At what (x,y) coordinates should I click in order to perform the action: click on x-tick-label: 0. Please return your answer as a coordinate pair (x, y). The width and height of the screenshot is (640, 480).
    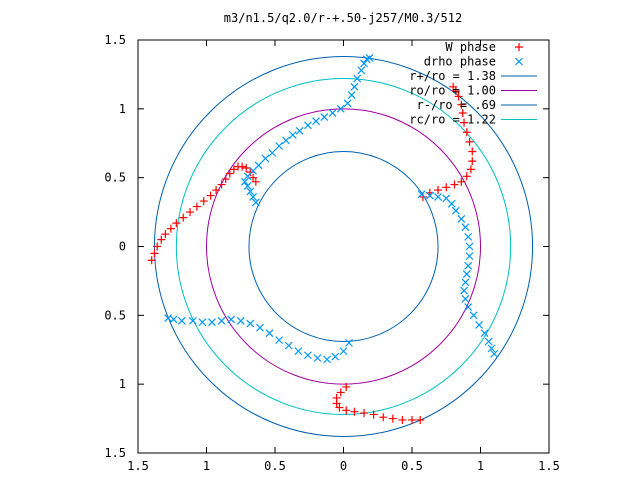
    Looking at the image, I should click on (343, 466).